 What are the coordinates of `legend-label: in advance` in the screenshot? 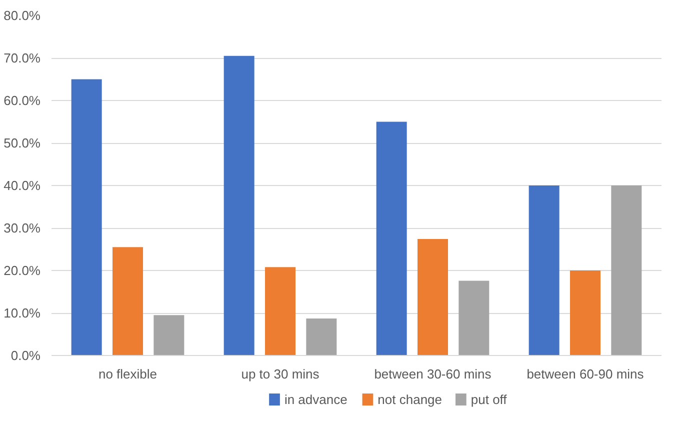 It's located at (316, 399).